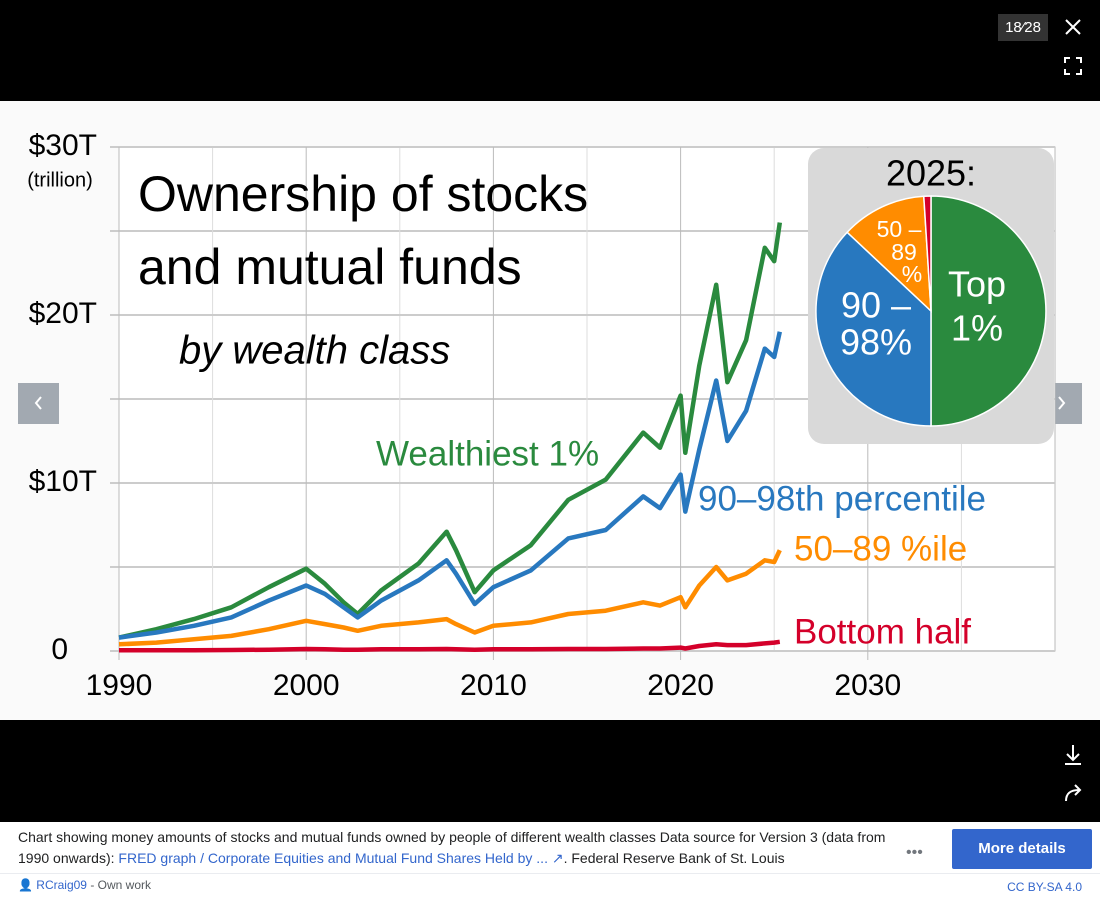  What do you see at coordinates (555, 858) in the screenshot?
I see `link-icon: ↗` at bounding box center [555, 858].